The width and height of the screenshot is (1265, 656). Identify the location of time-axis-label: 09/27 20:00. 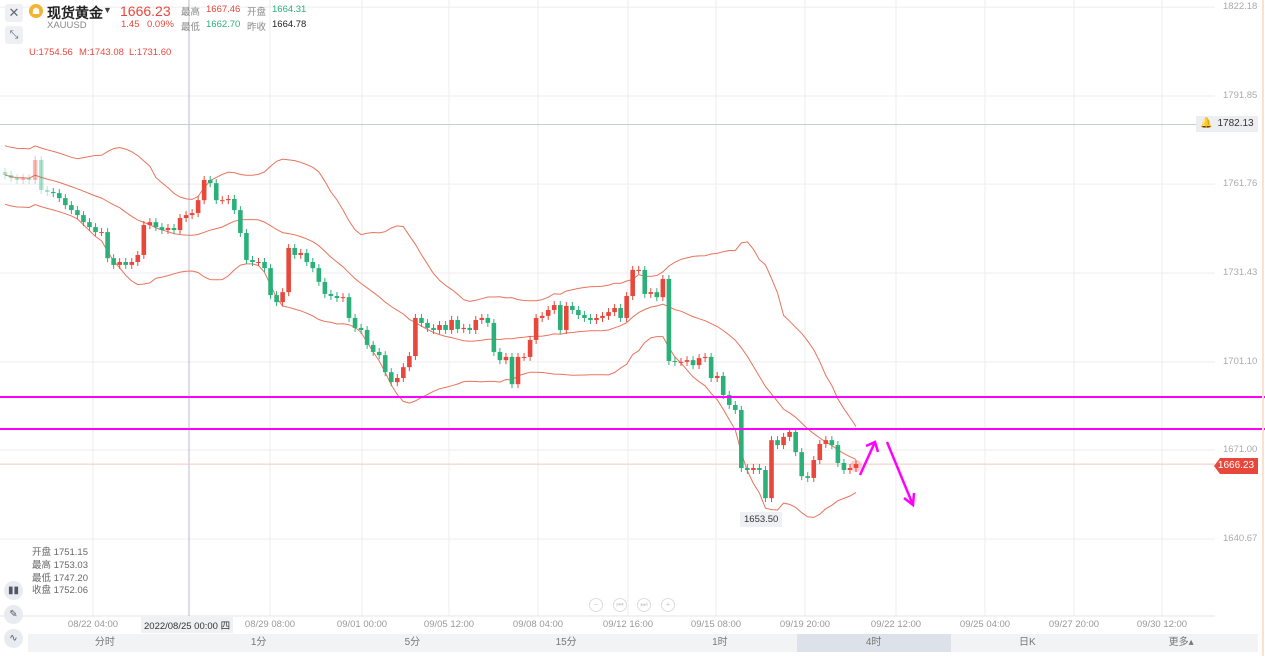
(1074, 624).